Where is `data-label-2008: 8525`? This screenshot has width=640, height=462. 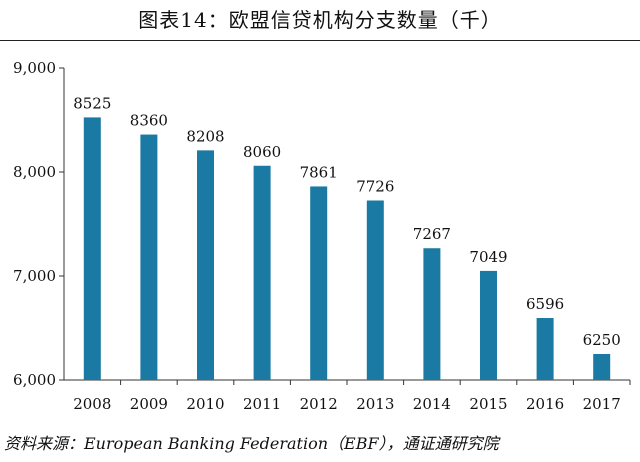
data-label-2008: 8525 is located at coordinates (92, 103).